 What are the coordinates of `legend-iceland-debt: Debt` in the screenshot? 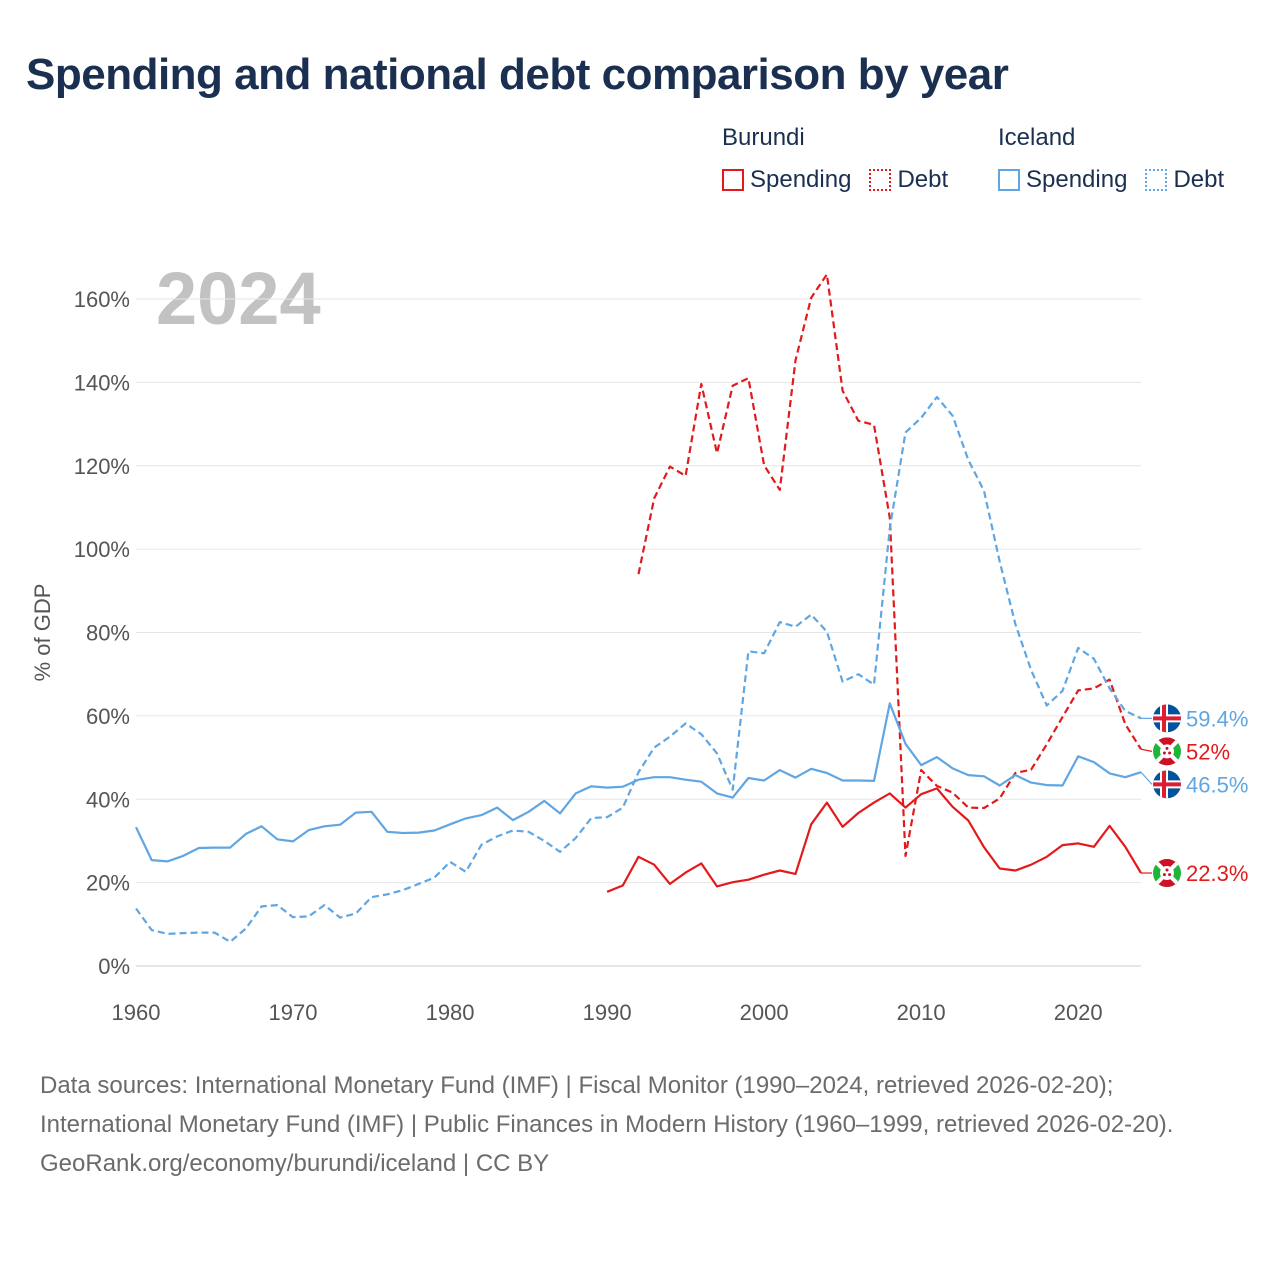 It's located at (1184, 180).